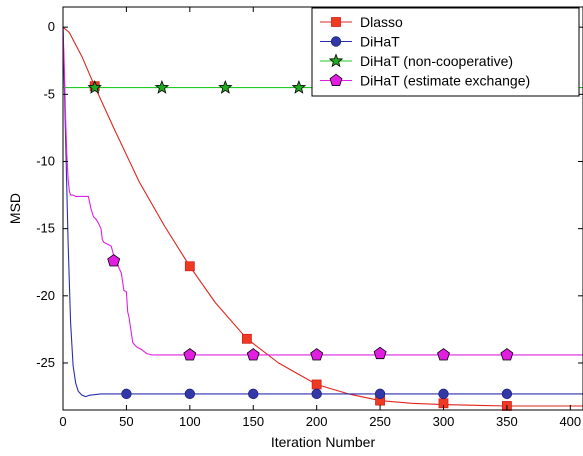 The width and height of the screenshot is (583, 456). What do you see at coordinates (45, 228) in the screenshot?
I see `y-tick-label: -15` at bounding box center [45, 228].